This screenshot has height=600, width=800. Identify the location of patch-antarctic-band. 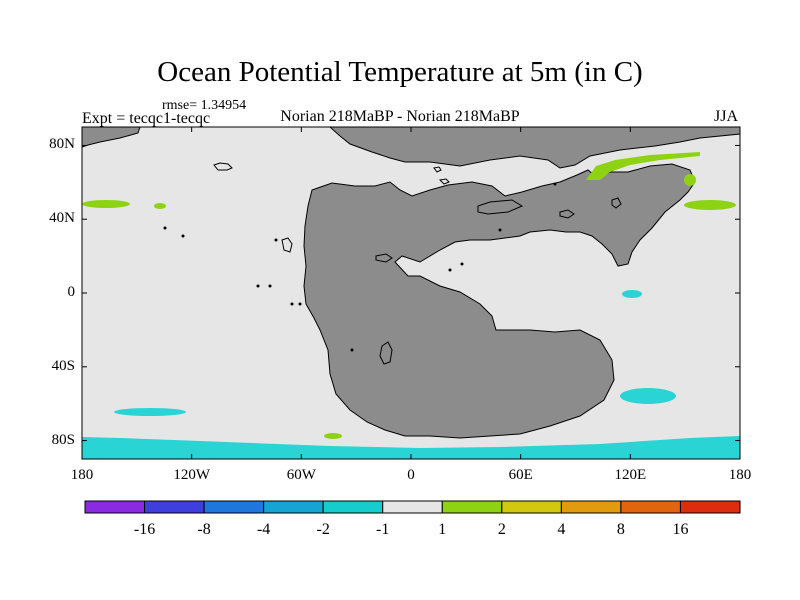
(411, 447).